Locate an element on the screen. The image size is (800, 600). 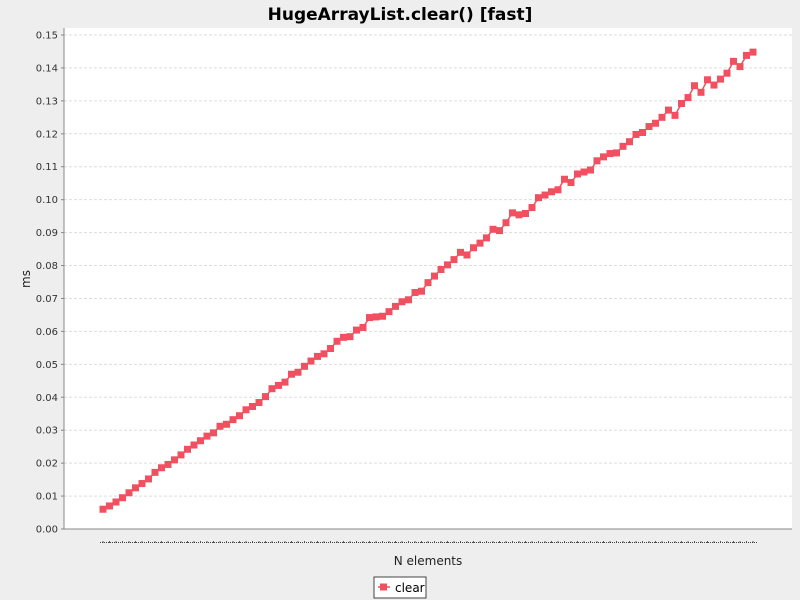
y-tick-label: 0.05 is located at coordinates (47, 365).